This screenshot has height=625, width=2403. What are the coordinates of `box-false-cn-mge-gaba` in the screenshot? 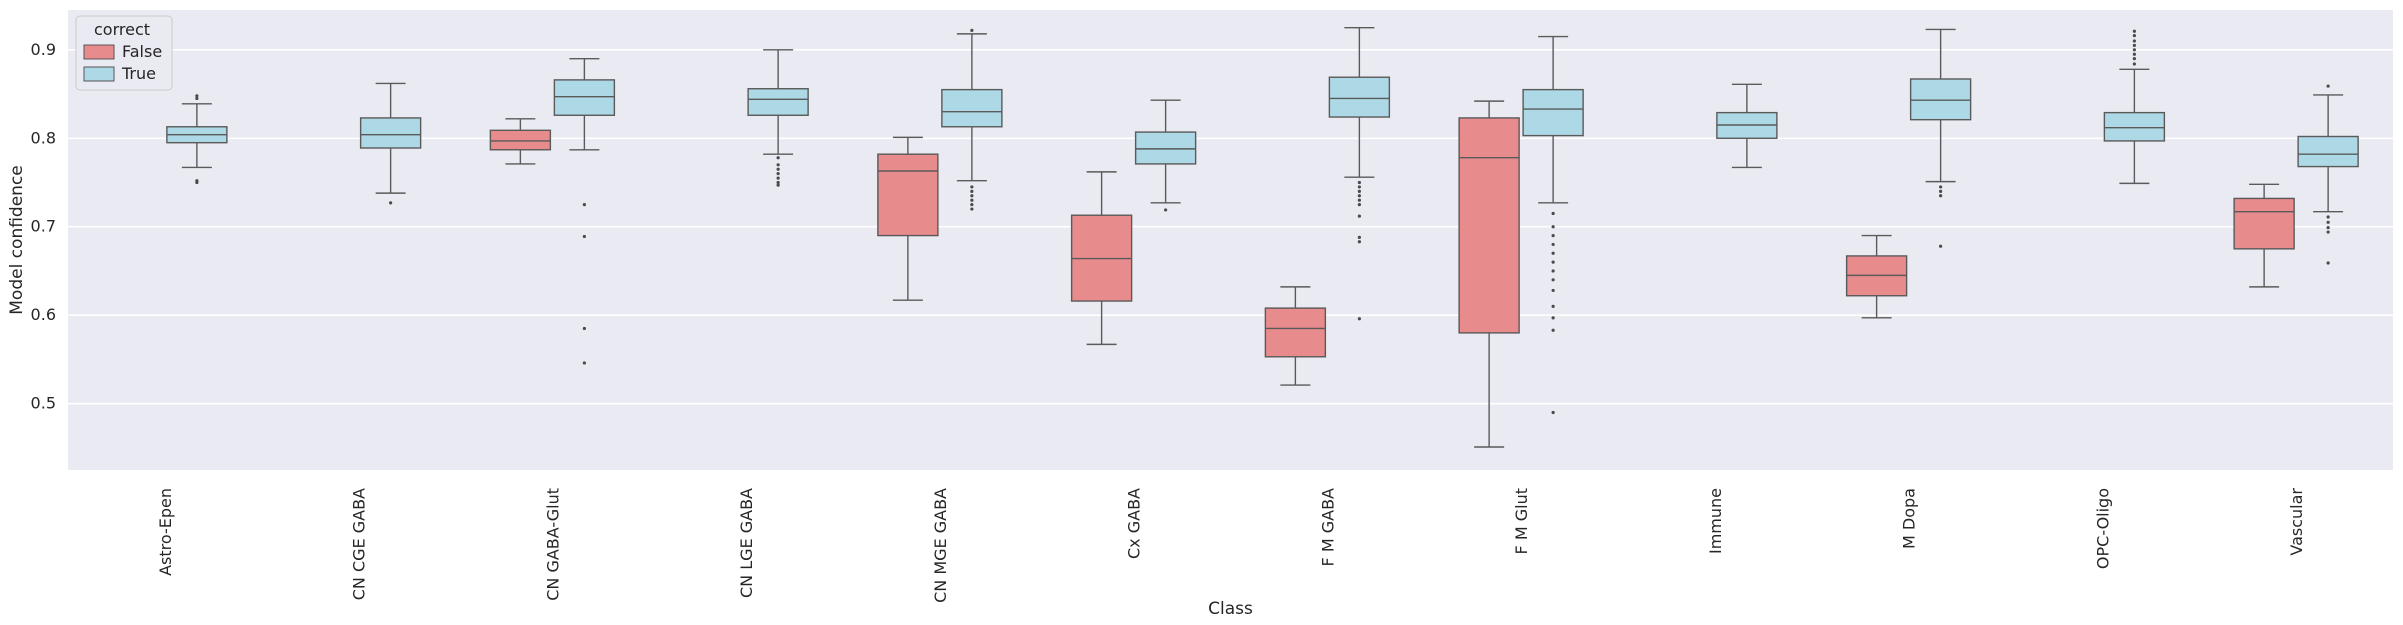 It's located at (908, 218).